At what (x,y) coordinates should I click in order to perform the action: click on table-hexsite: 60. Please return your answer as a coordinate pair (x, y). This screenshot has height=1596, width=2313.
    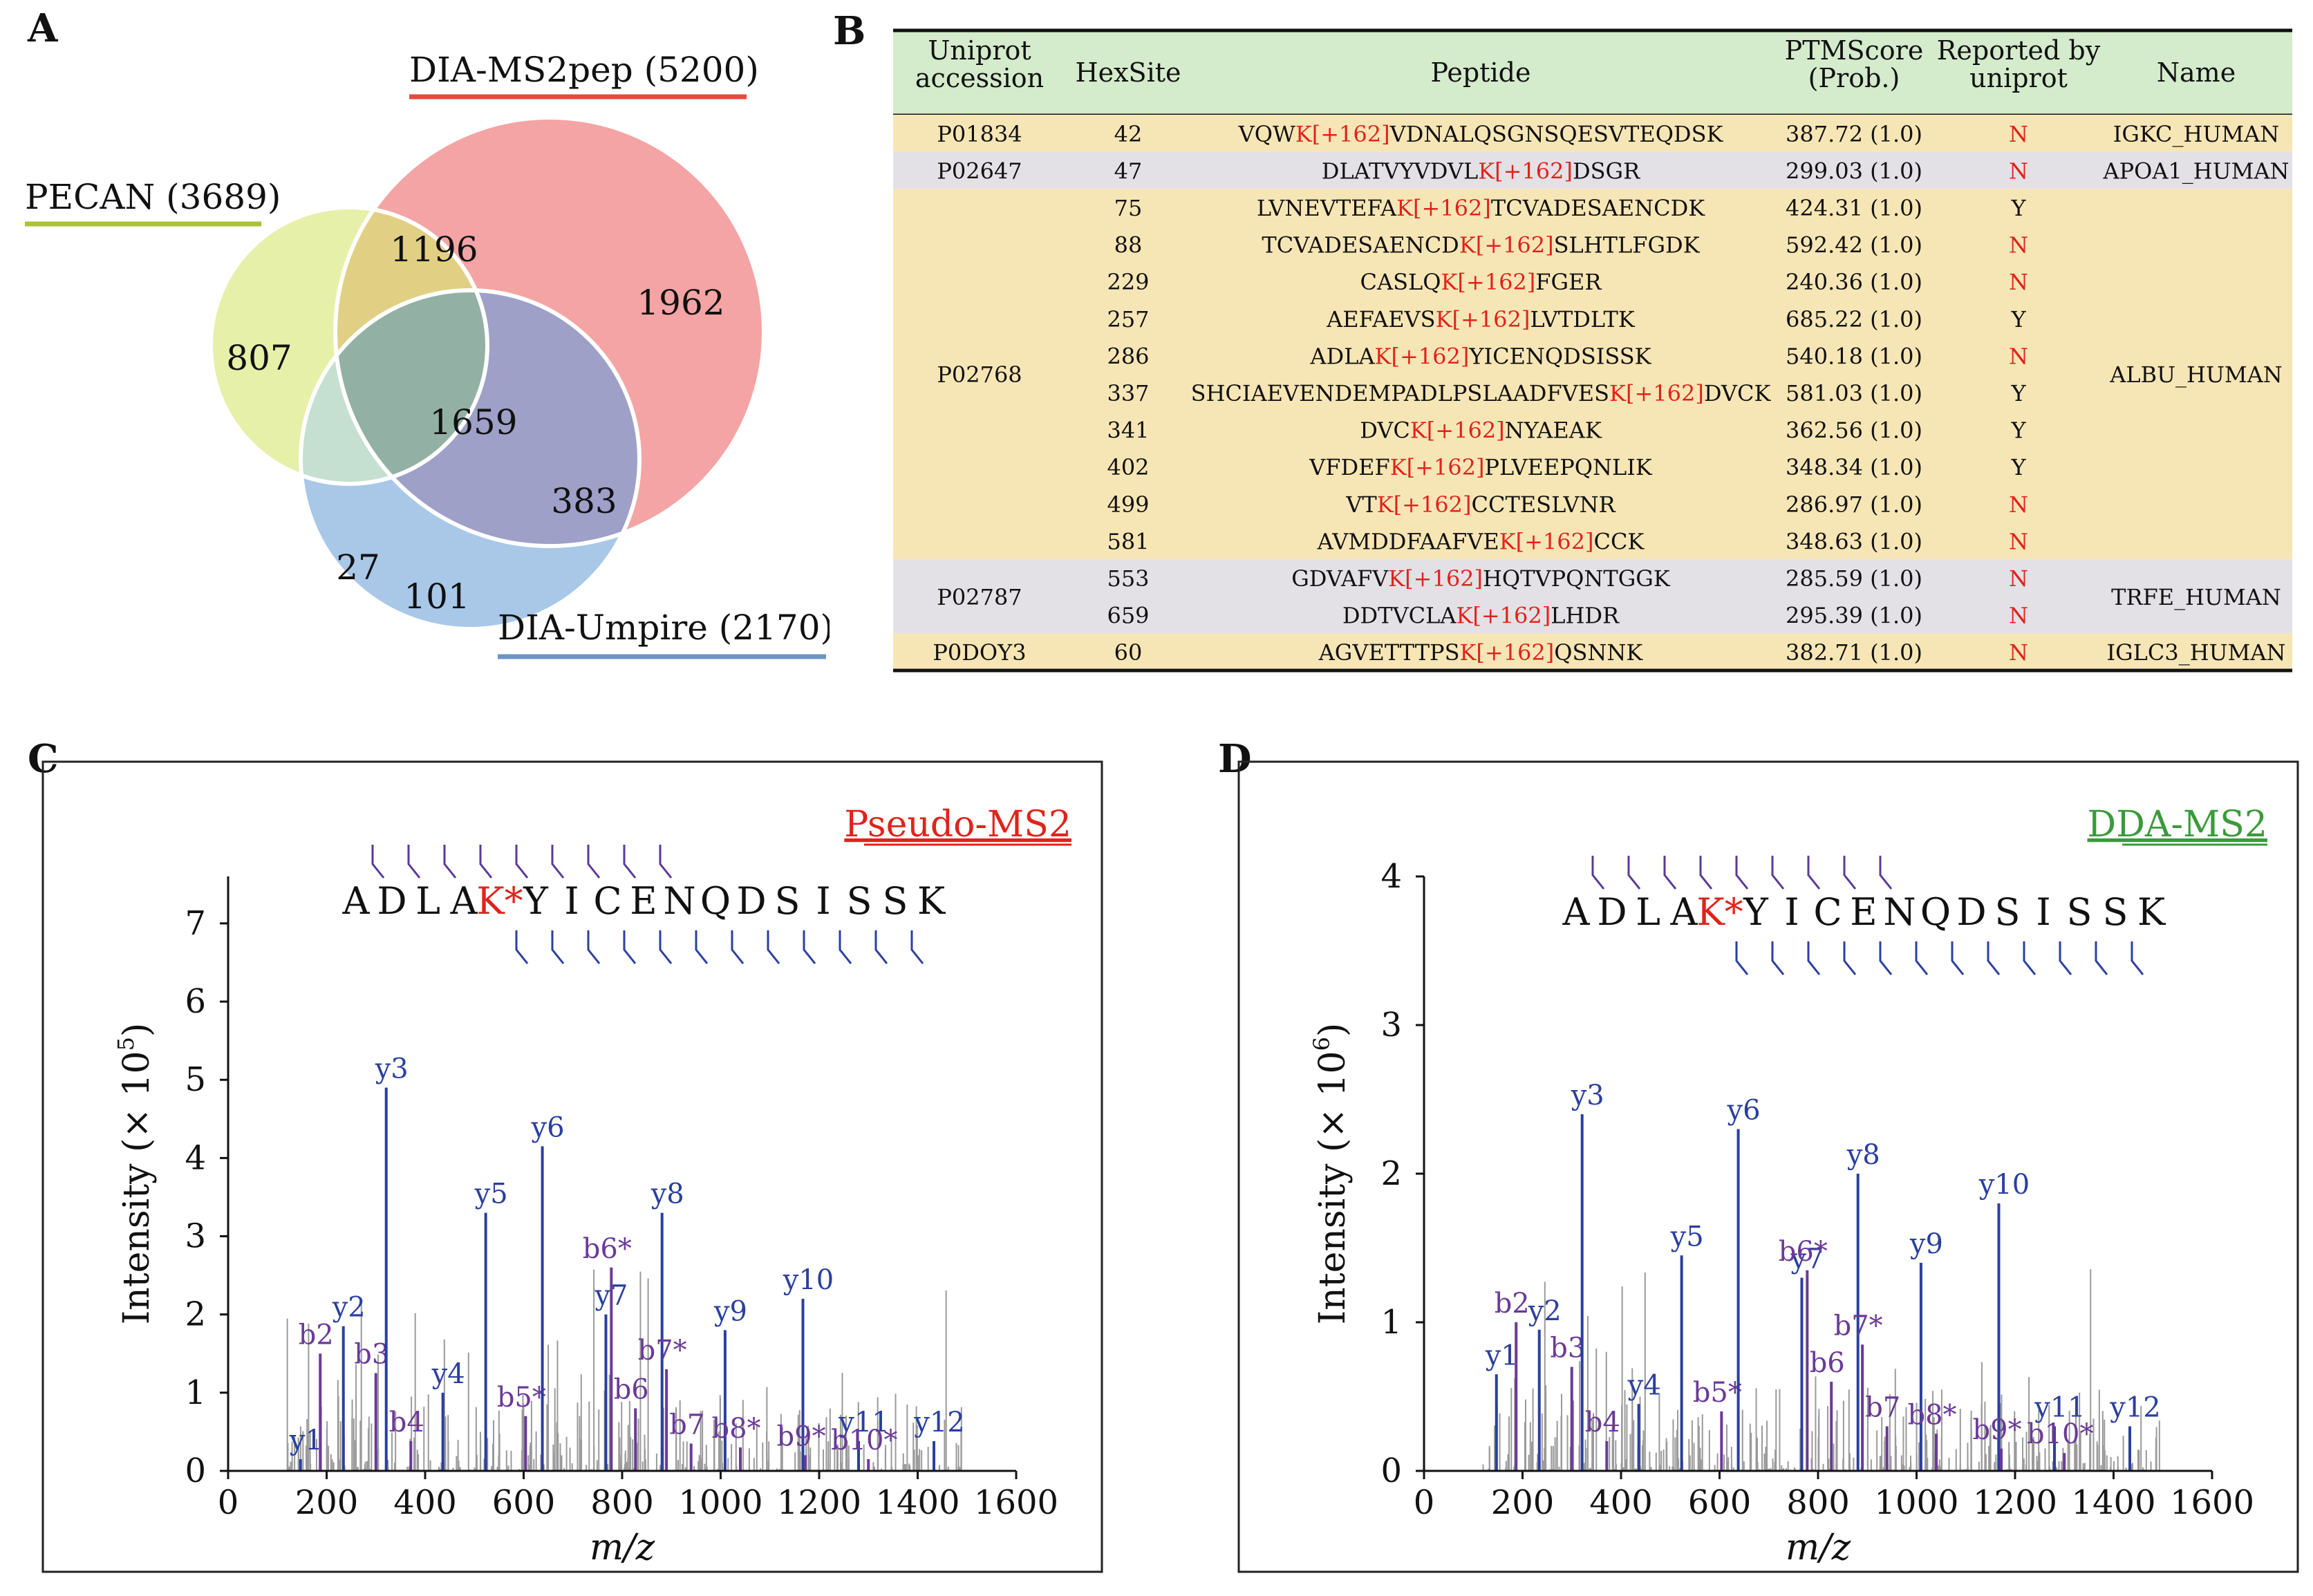
    Looking at the image, I should click on (1128, 652).